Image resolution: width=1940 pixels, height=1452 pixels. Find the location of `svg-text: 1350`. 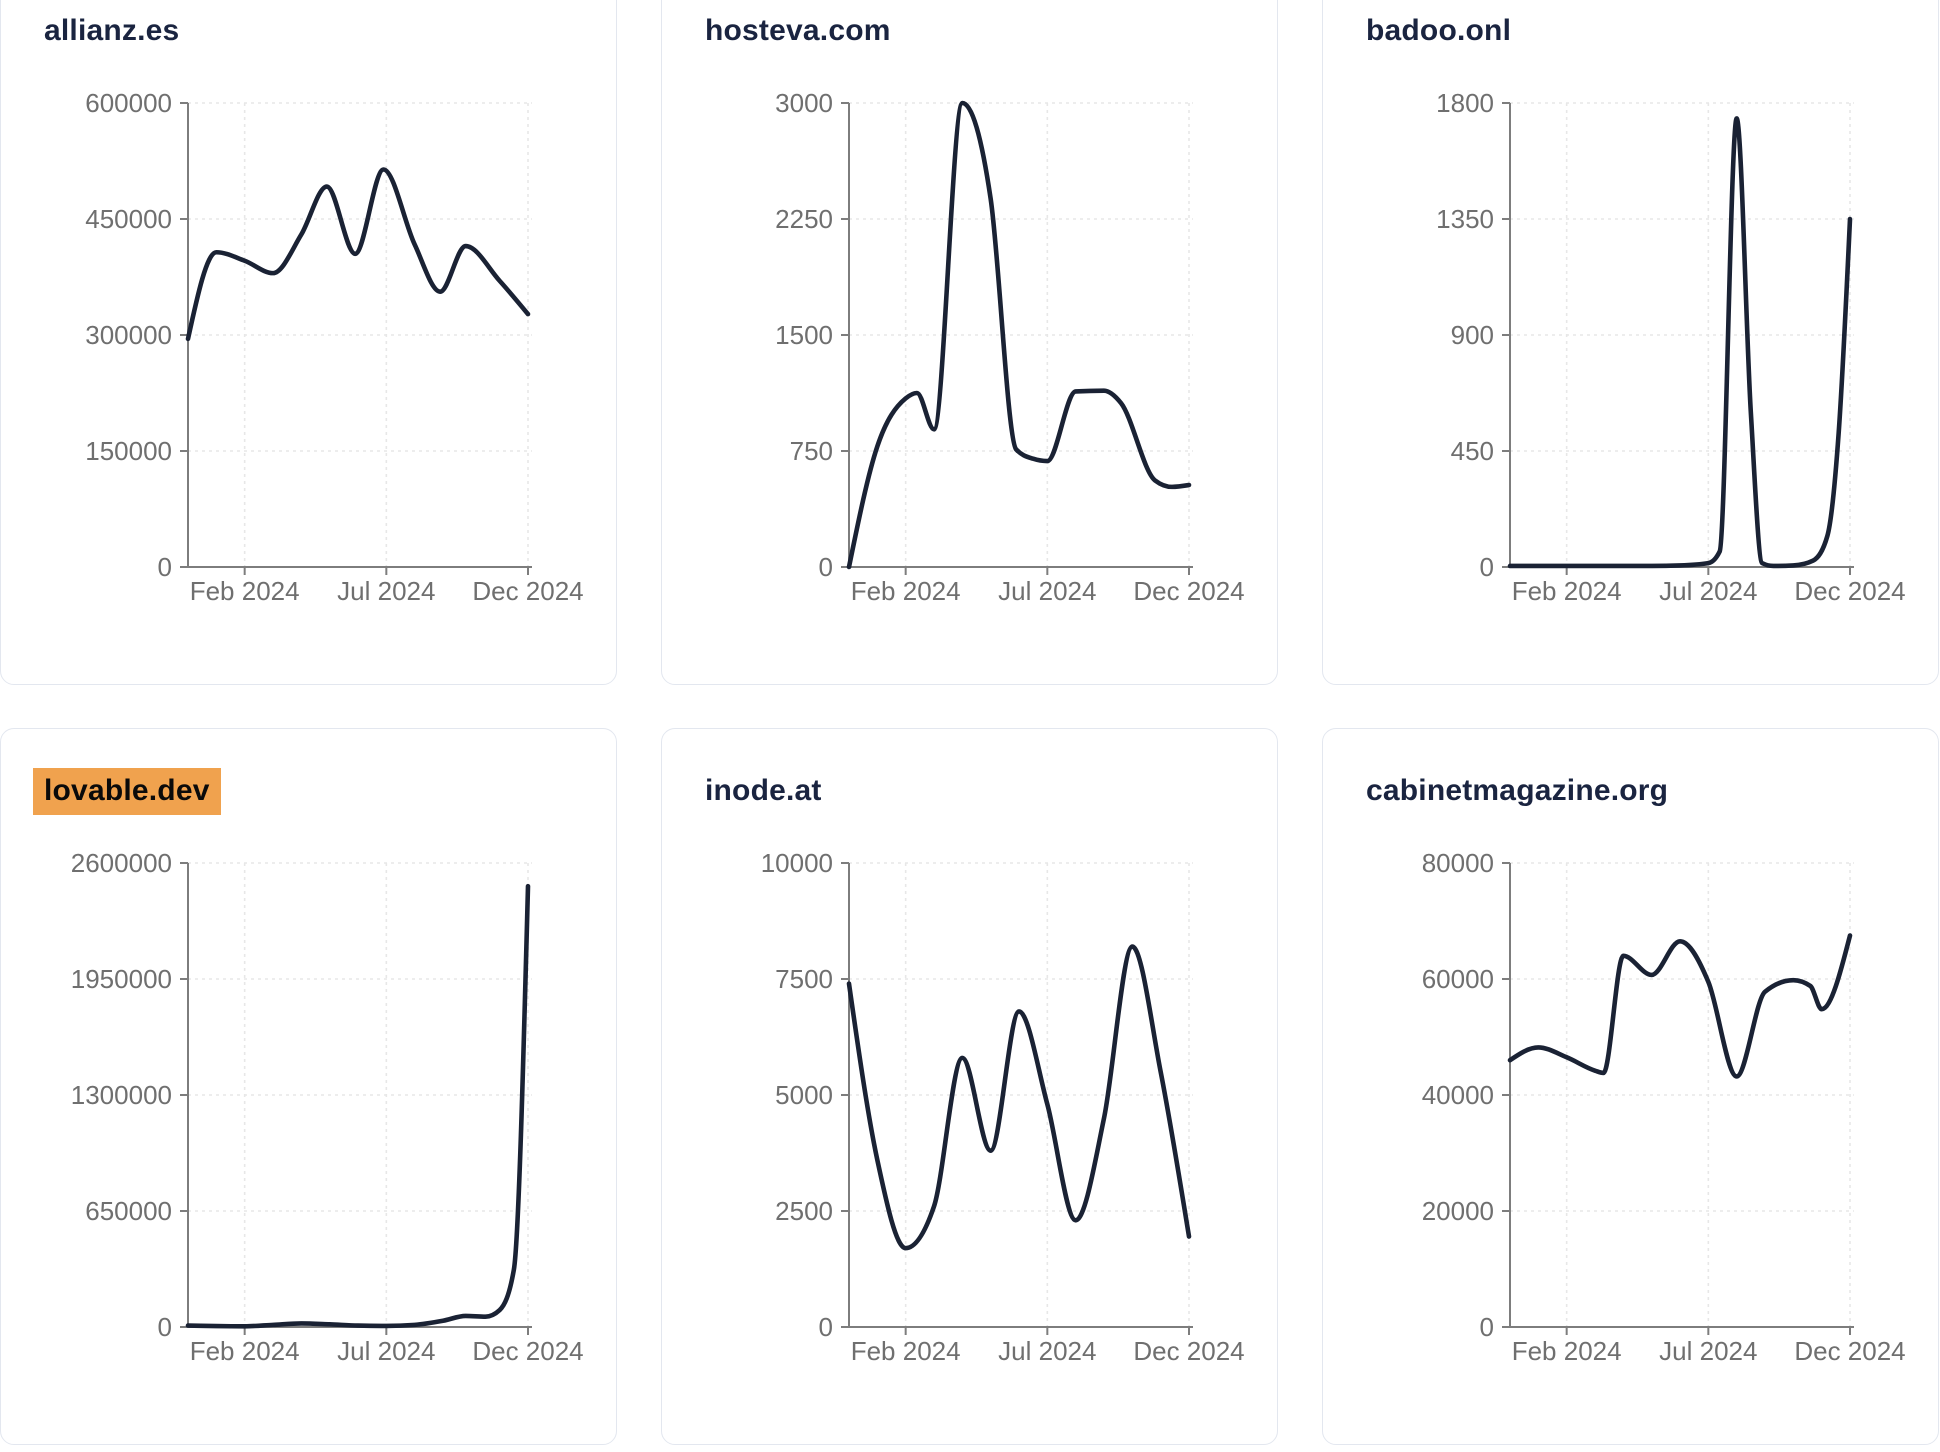

svg-text: 1350 is located at coordinates (1465, 219).